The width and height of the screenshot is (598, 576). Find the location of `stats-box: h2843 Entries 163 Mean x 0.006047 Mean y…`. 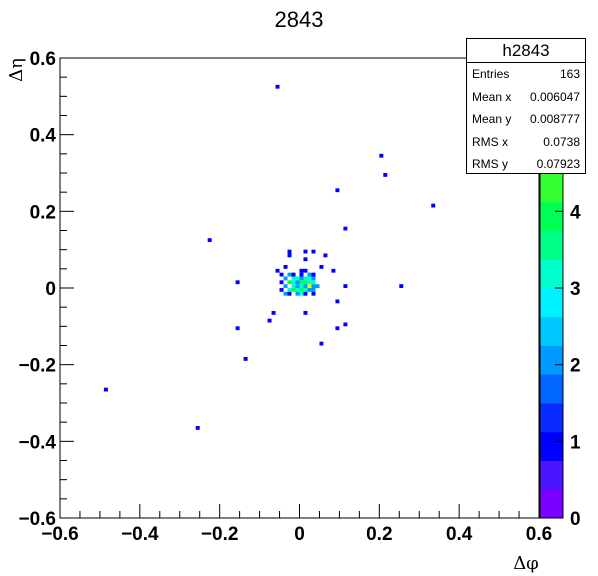

stats-box: h2843 Entries 163 Mean x 0.006047 Mean y… is located at coordinates (526, 106).